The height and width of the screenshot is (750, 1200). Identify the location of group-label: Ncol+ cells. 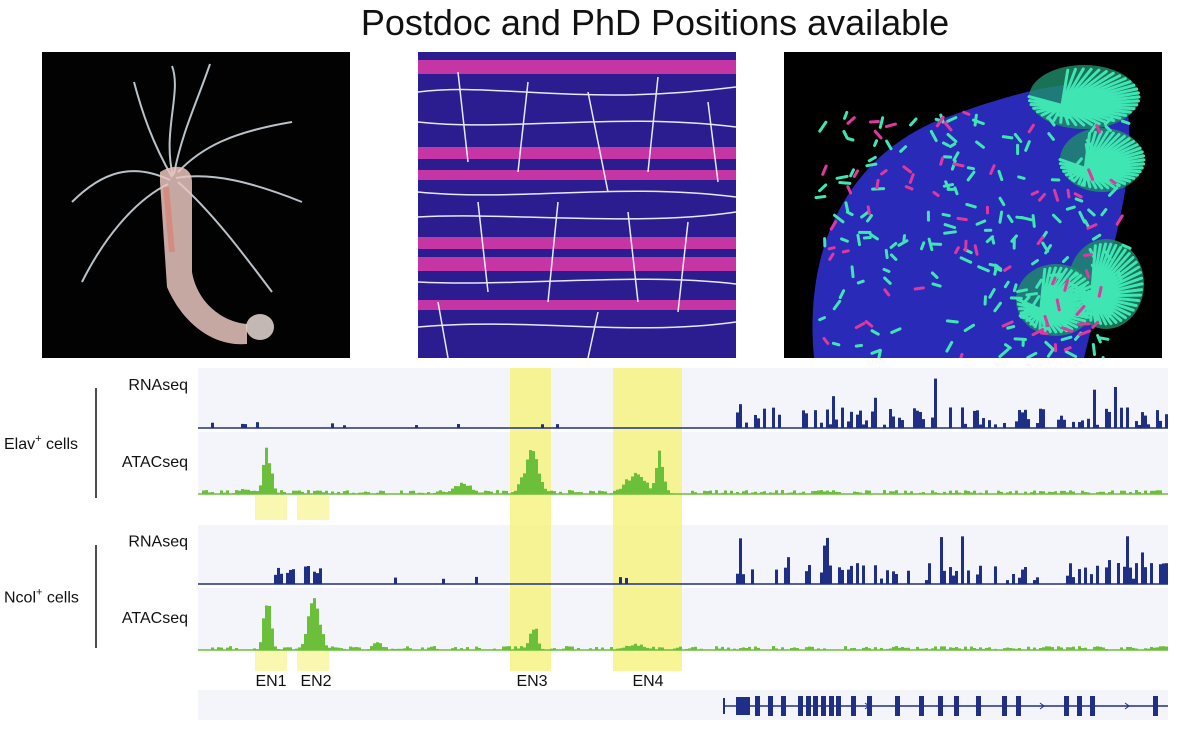
(41, 597).